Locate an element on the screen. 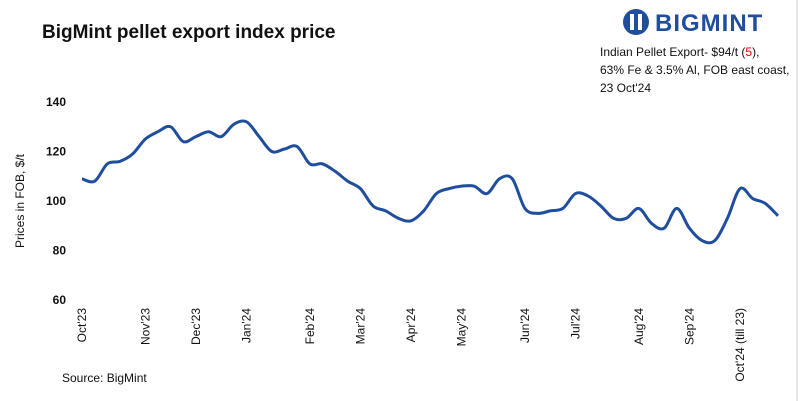 Image resolution: width=800 pixels, height=401 pixels. x-tick-label: Jun'24 is located at coordinates (525, 325).